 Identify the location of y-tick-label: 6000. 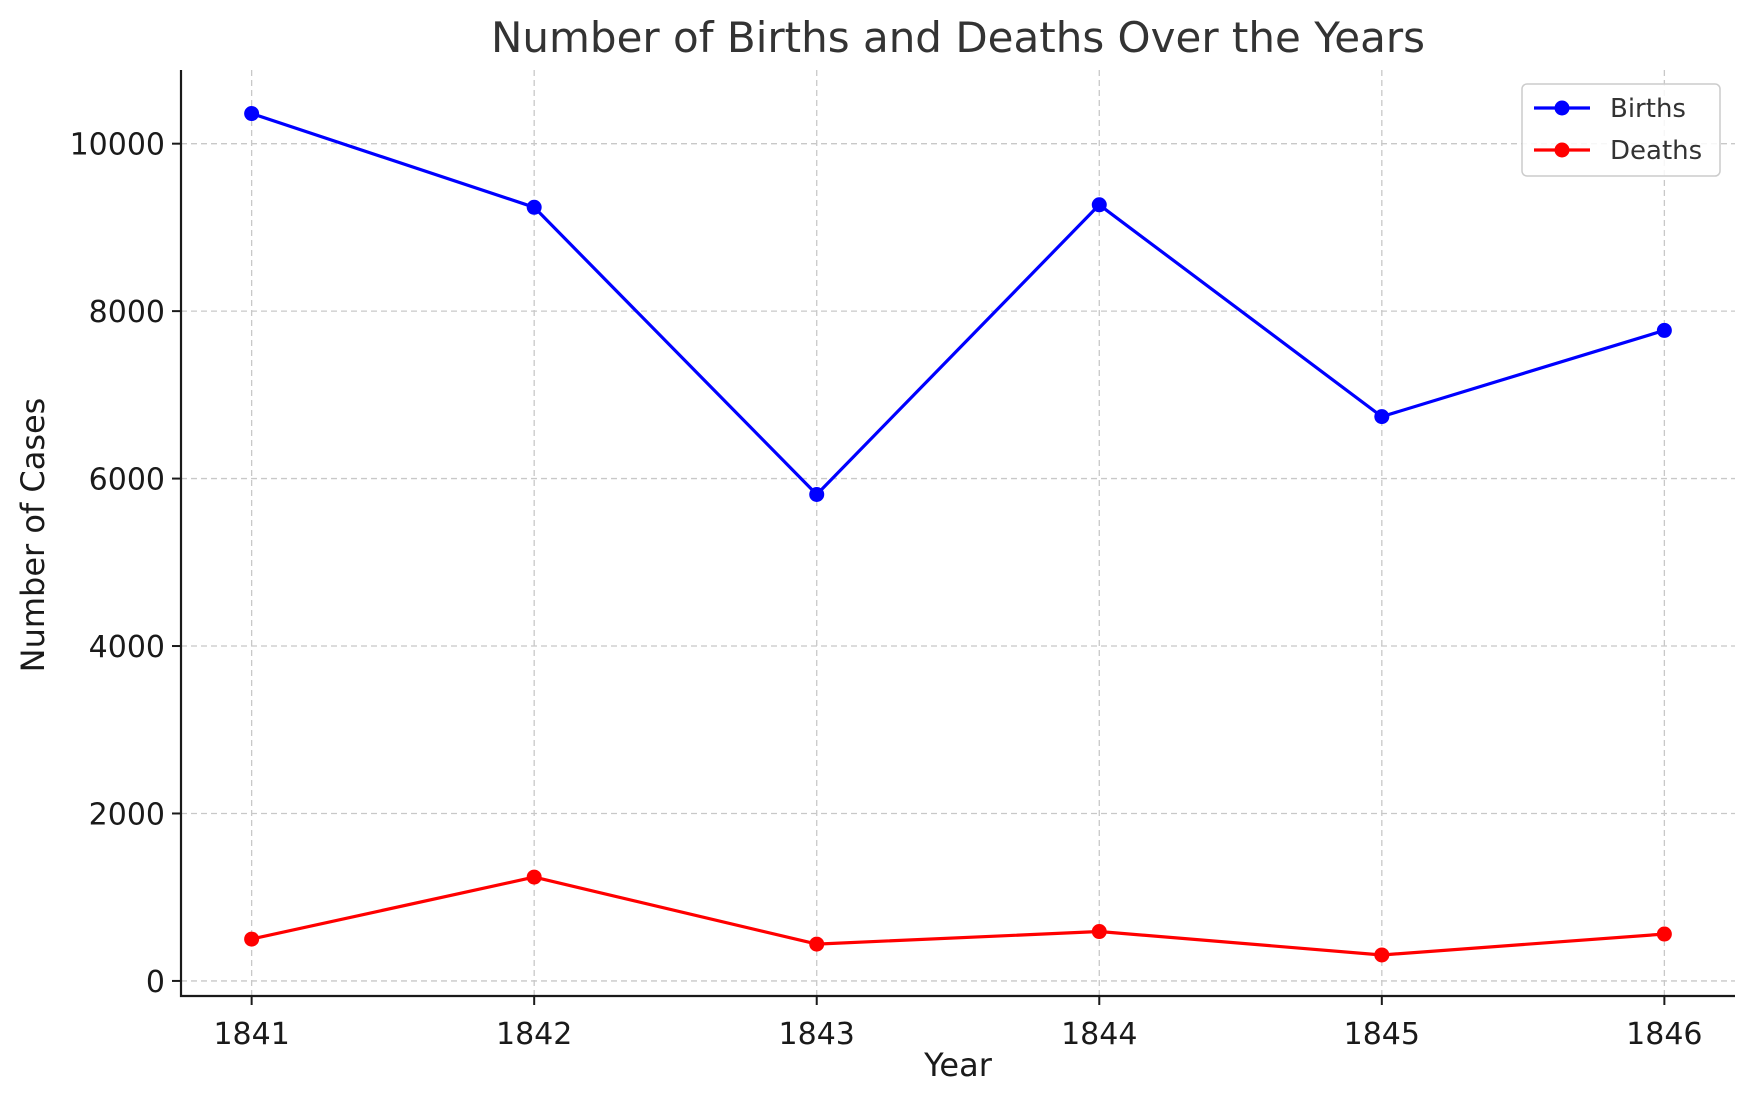
(127, 480).